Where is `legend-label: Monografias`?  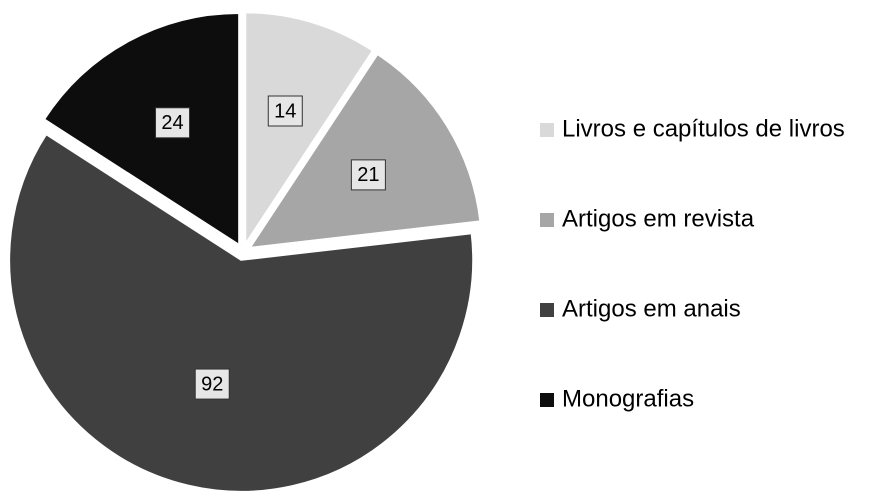 legend-label: Monografias is located at coordinates (628, 398).